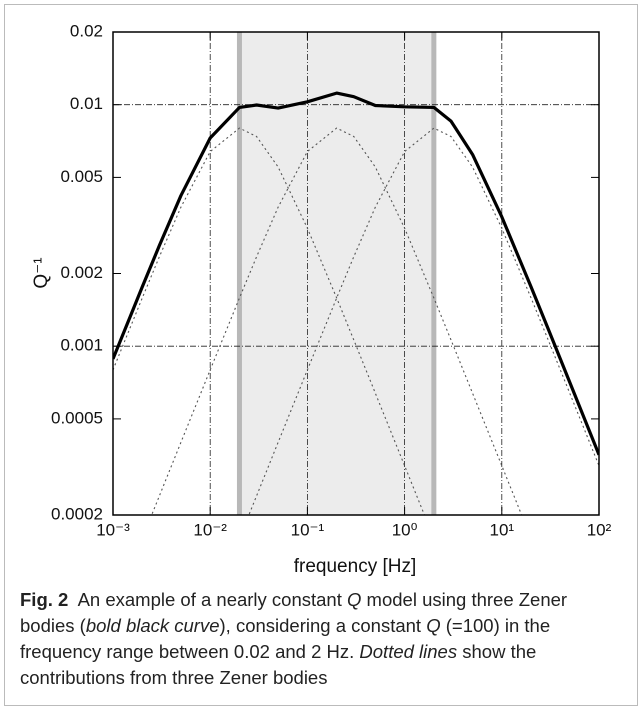 Image resolution: width=644 pixels, height=712 pixels. I want to click on x-tick-label: 10⁰, so click(405, 529).